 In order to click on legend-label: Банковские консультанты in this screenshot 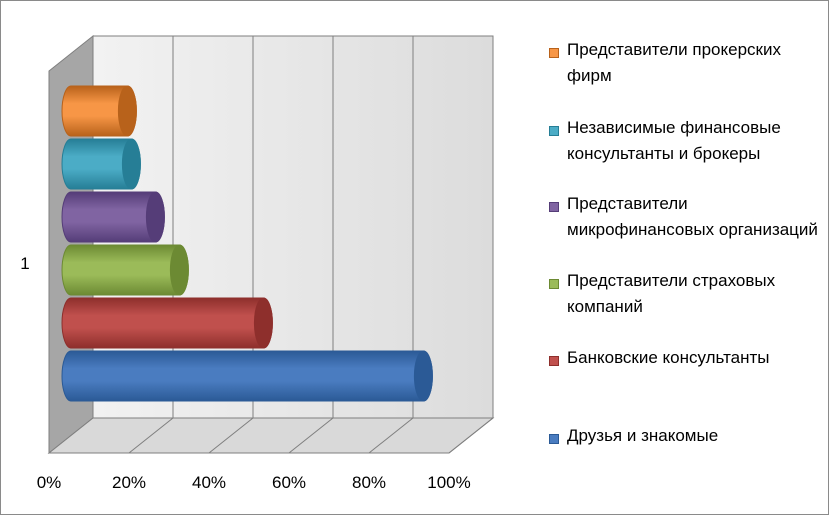, I will do `click(668, 357)`.